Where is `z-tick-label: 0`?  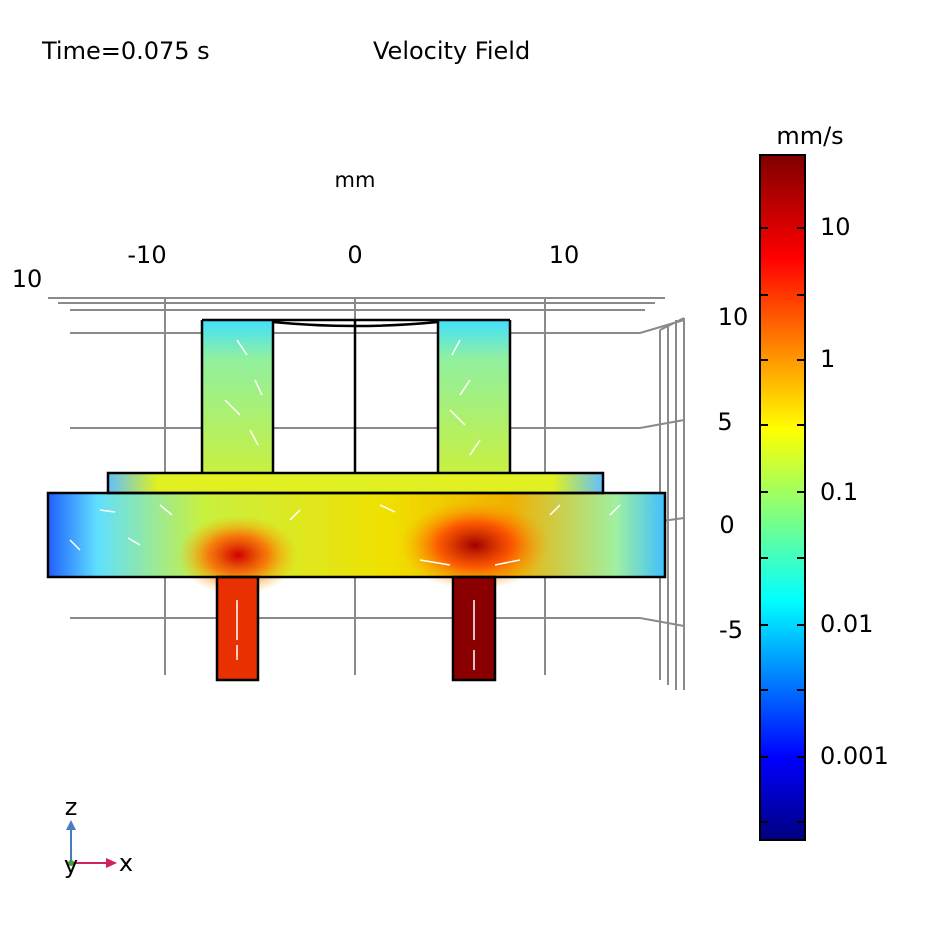 z-tick-label: 0 is located at coordinates (726, 525).